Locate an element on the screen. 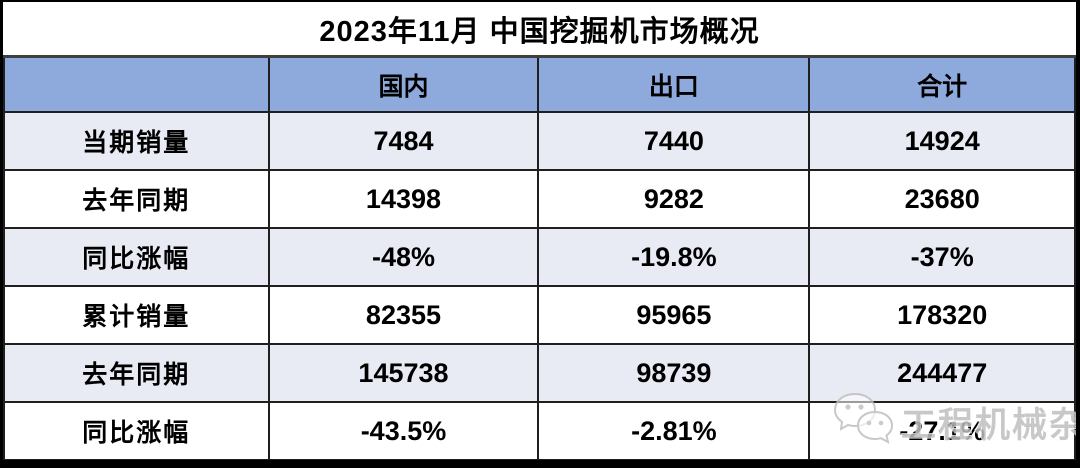 The width and height of the screenshot is (1080, 468). row-label: 当期销量 is located at coordinates (136, 141).